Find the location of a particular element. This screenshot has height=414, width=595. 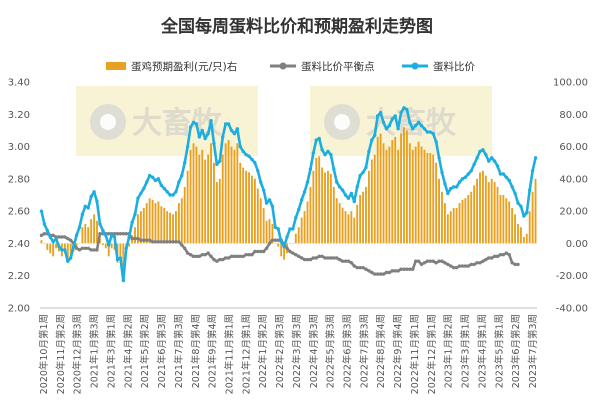

legend-label-breakeven: 蛋料比价平衡点 is located at coordinates (338, 66).